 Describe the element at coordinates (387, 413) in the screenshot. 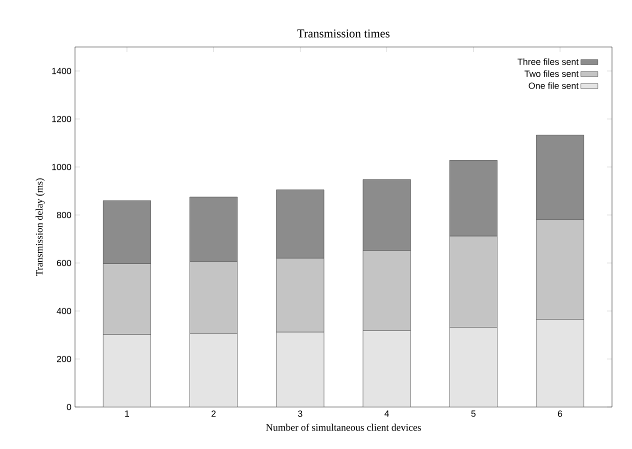

I see `x-tick-label: 4` at that location.